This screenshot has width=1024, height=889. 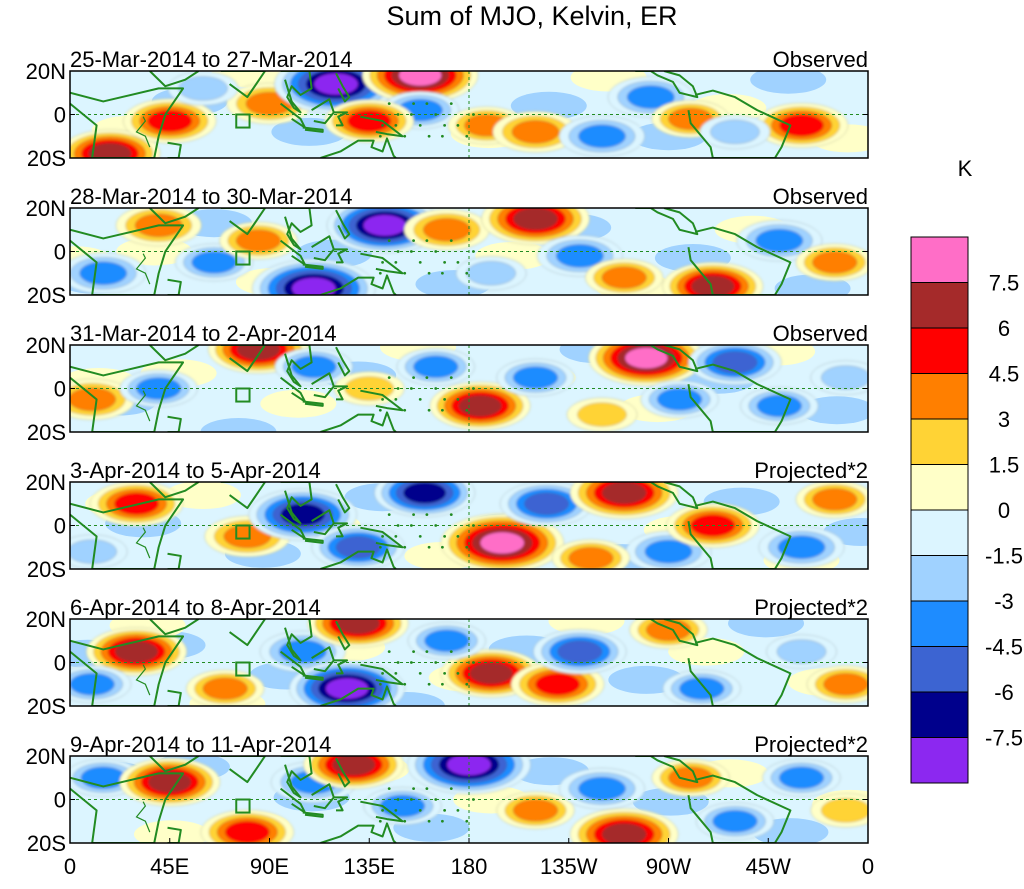 What do you see at coordinates (447, 383) in the screenshot?
I see `panel-3: 20N 0 20S 31-Mar-2014 to 2-Apr-2014 Observed` at bounding box center [447, 383].